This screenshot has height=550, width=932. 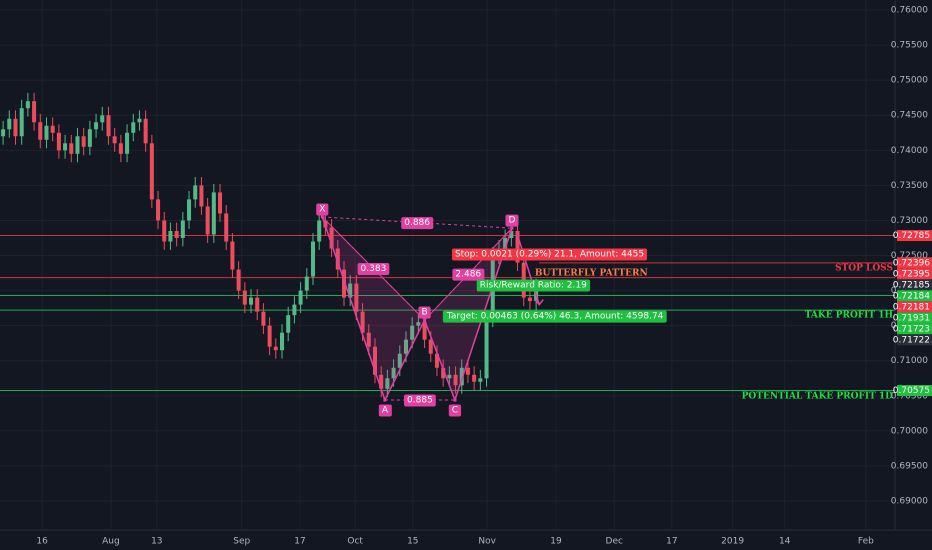 I want to click on price-badge-label: 0.71722, so click(x=911, y=340).